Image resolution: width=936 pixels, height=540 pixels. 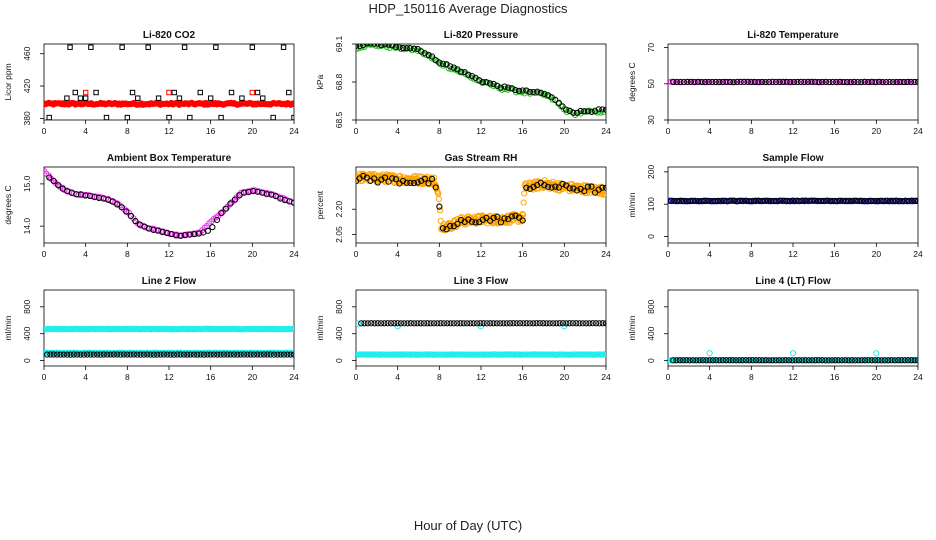 I want to click on x-tick-label: 20, so click(x=253, y=131).